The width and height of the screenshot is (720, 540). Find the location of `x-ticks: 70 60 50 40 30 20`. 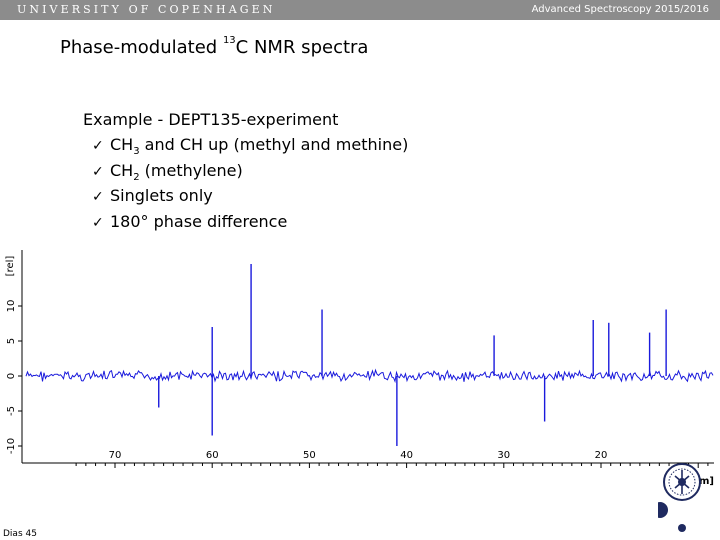

x-ticks: 70 60 50 40 30 20 is located at coordinates (392, 459).